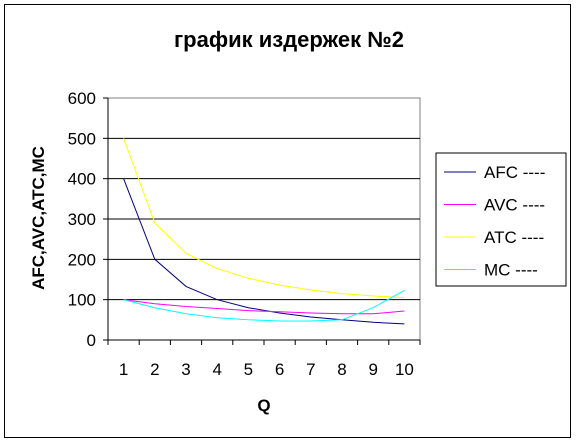  Describe the element at coordinates (511, 270) in the screenshot. I see `legend-label: MC ----` at that location.